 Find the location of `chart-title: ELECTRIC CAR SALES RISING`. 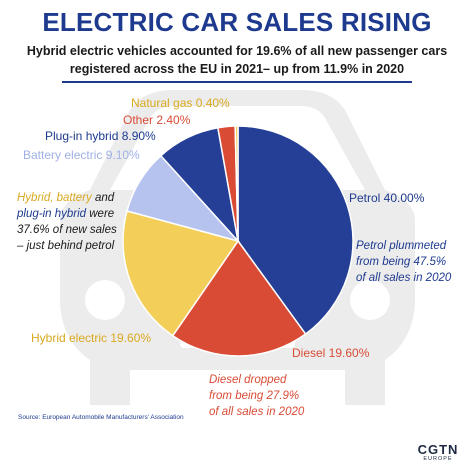

chart-title: ELECTRIC CAR SALES RISING is located at coordinates (237, 22).